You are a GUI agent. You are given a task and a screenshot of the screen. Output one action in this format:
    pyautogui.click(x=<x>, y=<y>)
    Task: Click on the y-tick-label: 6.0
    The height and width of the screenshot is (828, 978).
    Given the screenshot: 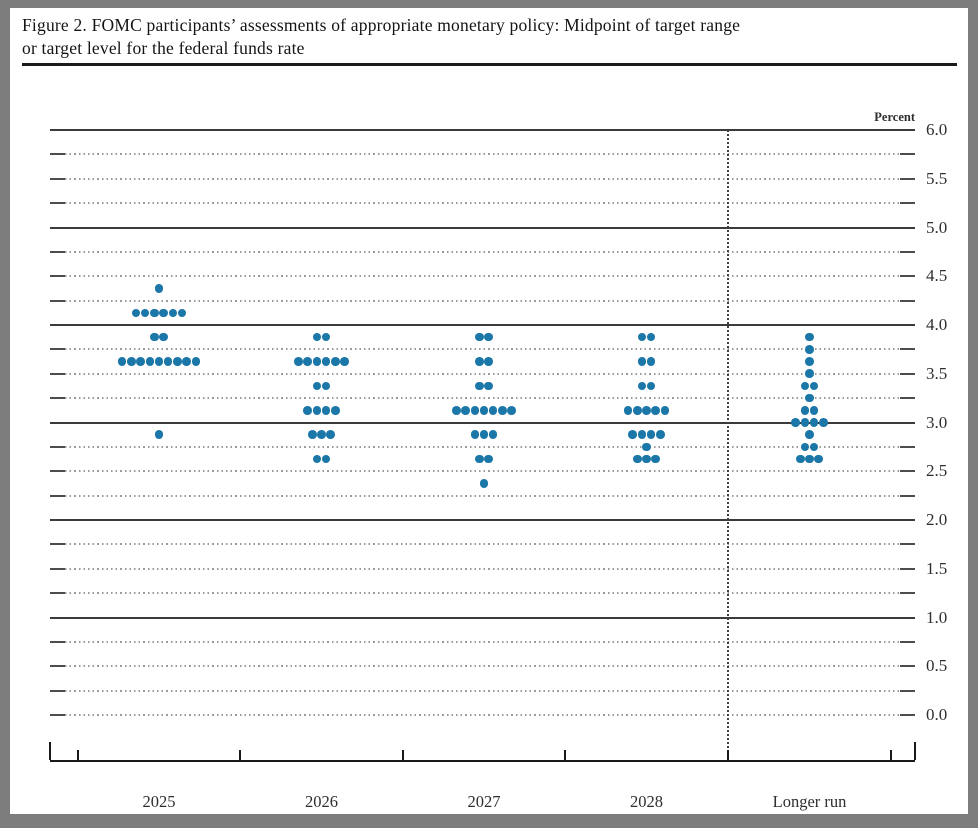 What is the action you would take?
    pyautogui.click(x=937, y=129)
    